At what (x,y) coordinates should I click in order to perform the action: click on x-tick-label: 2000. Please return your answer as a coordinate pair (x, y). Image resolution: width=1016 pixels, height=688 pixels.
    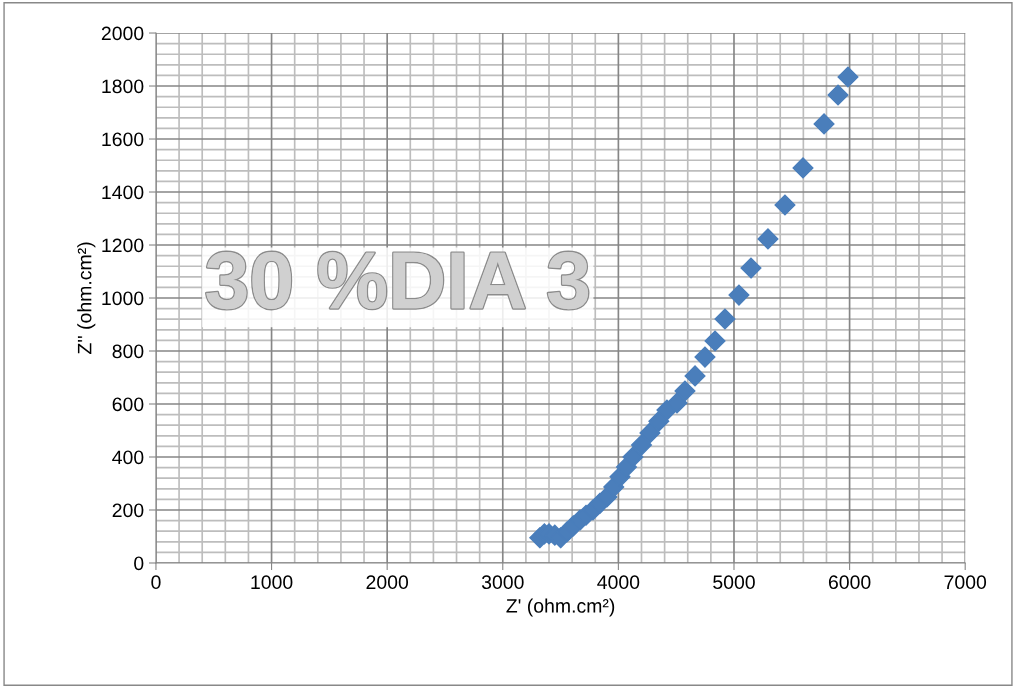
    Looking at the image, I should click on (387, 582).